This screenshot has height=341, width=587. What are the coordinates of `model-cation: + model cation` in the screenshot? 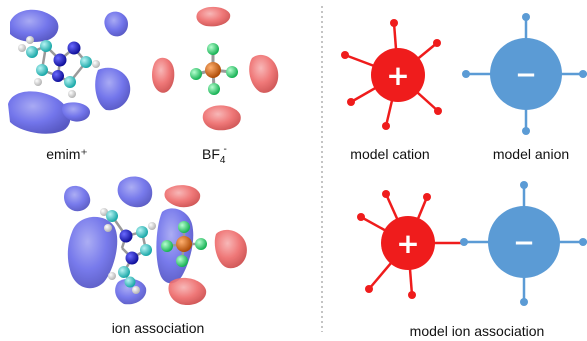 It's located at (391, 90).